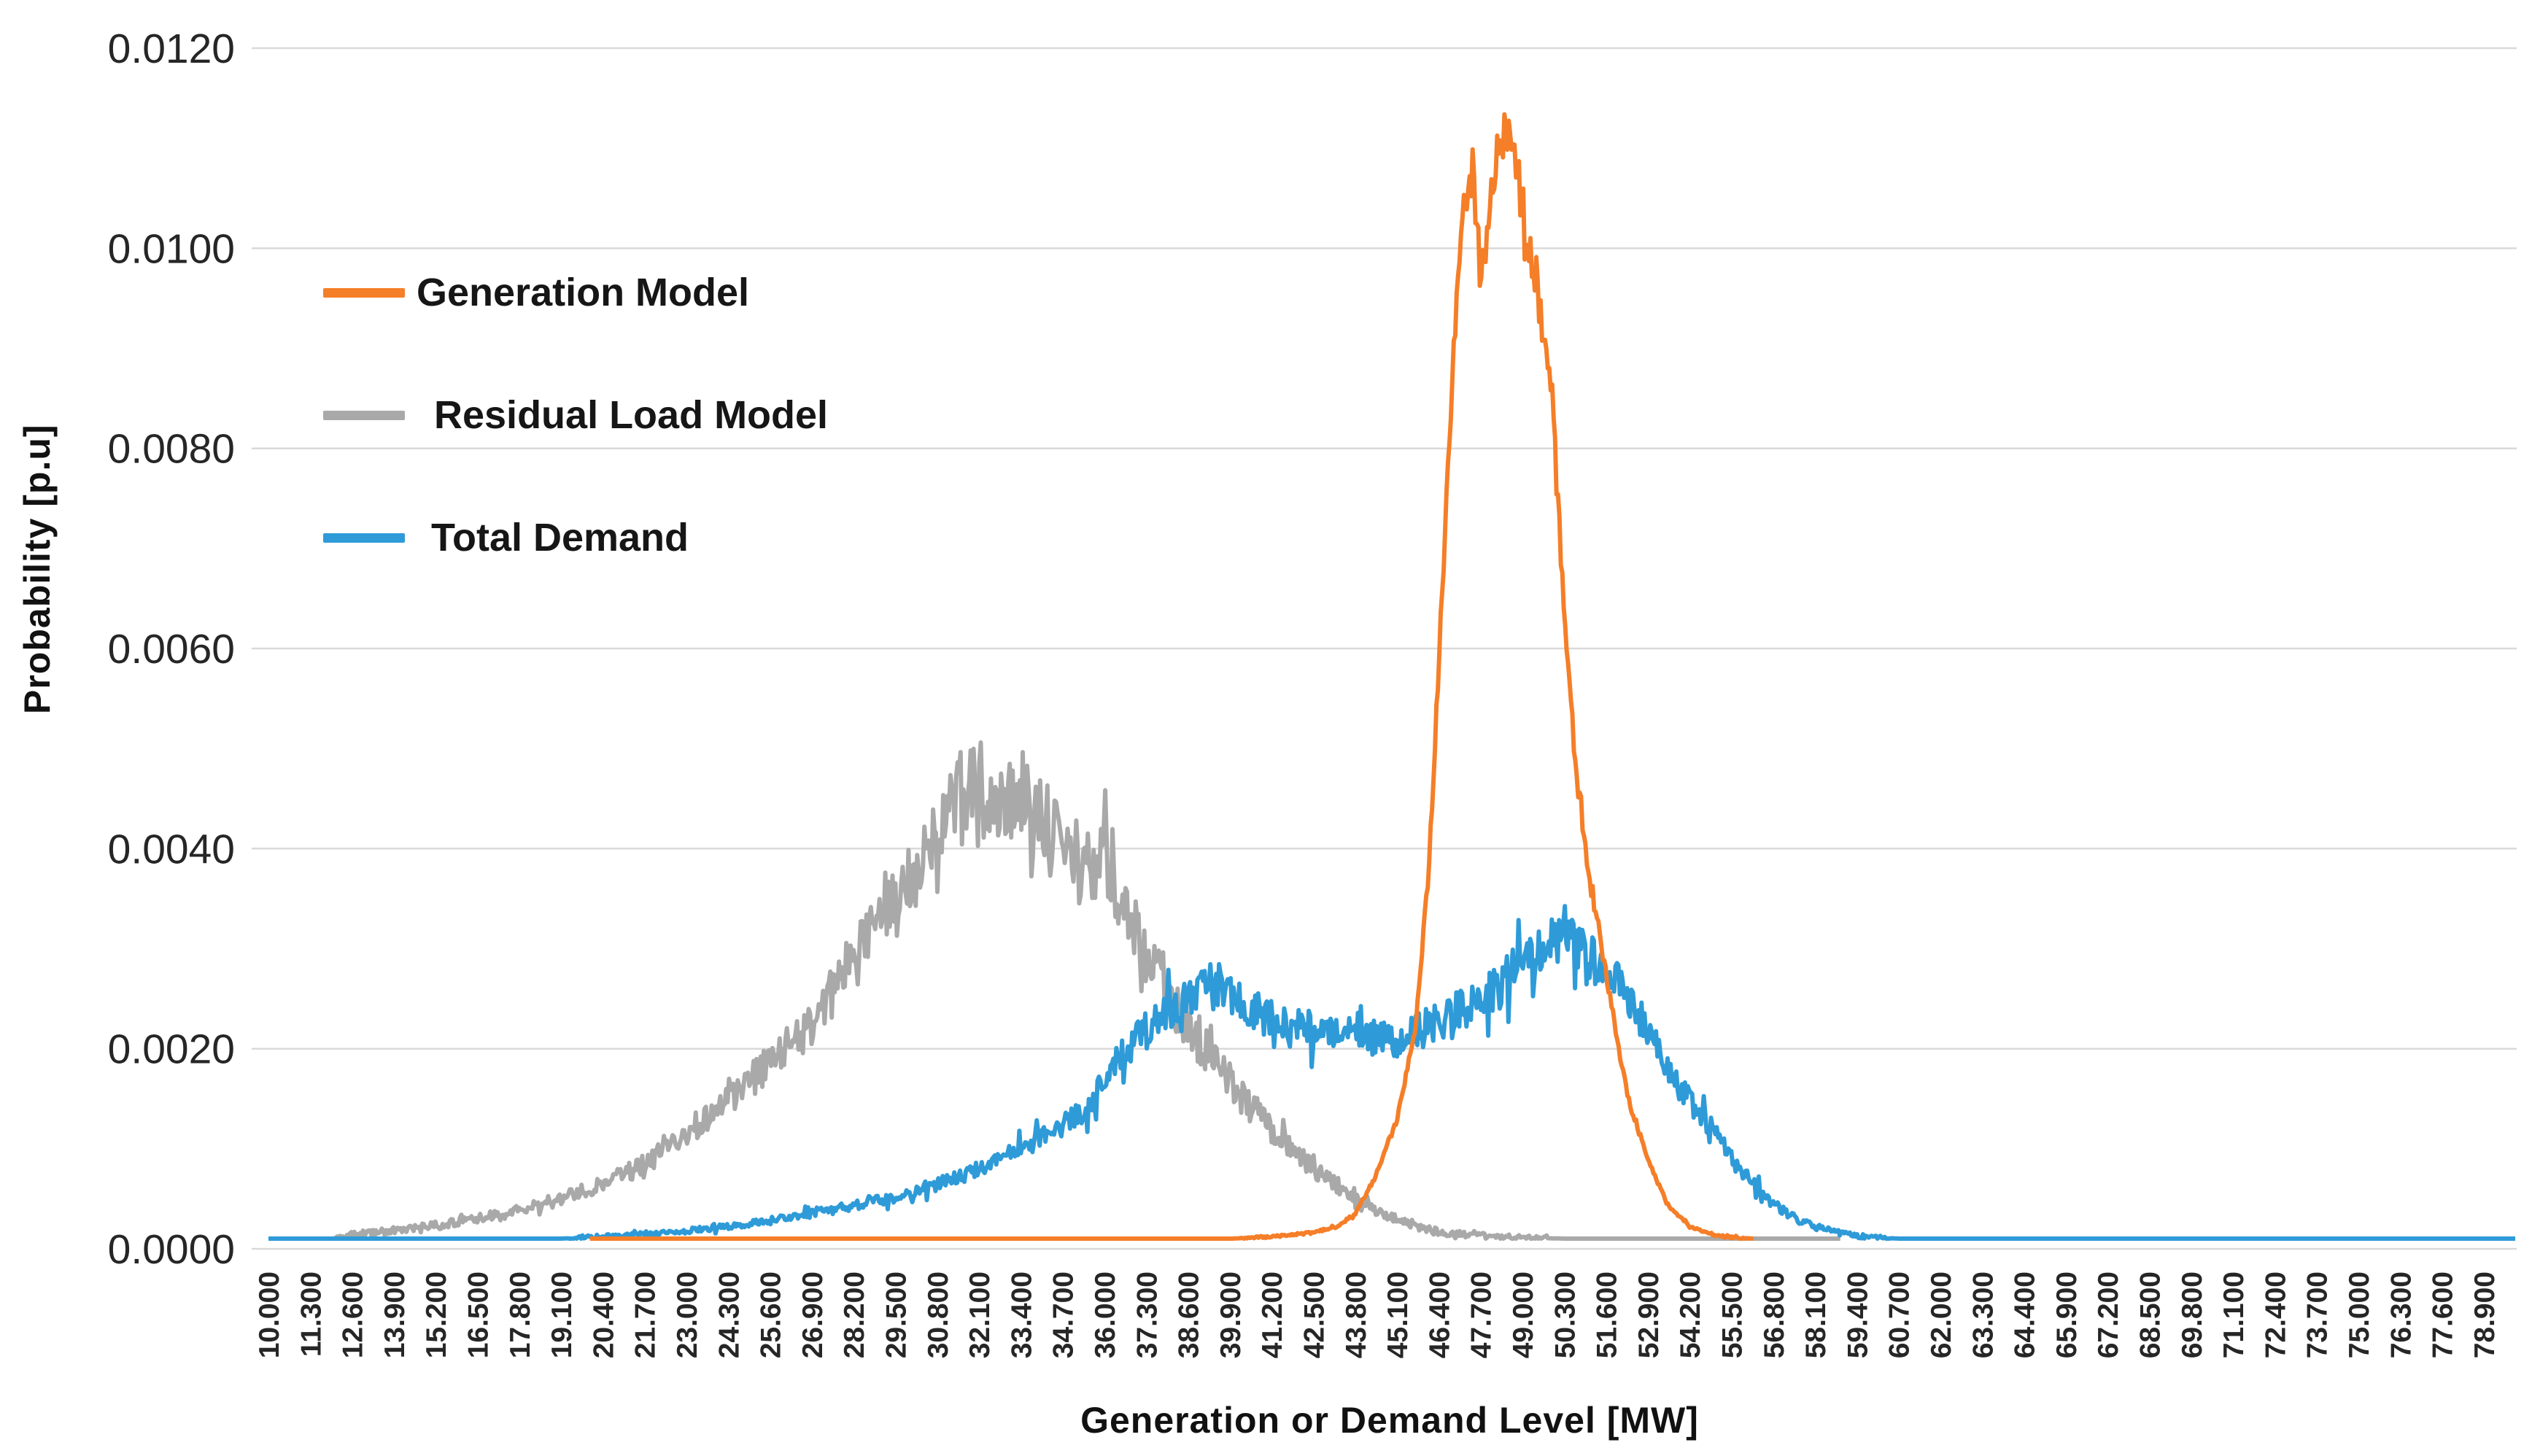  I want to click on x-tick-label: 64.400, so click(2025, 1314).